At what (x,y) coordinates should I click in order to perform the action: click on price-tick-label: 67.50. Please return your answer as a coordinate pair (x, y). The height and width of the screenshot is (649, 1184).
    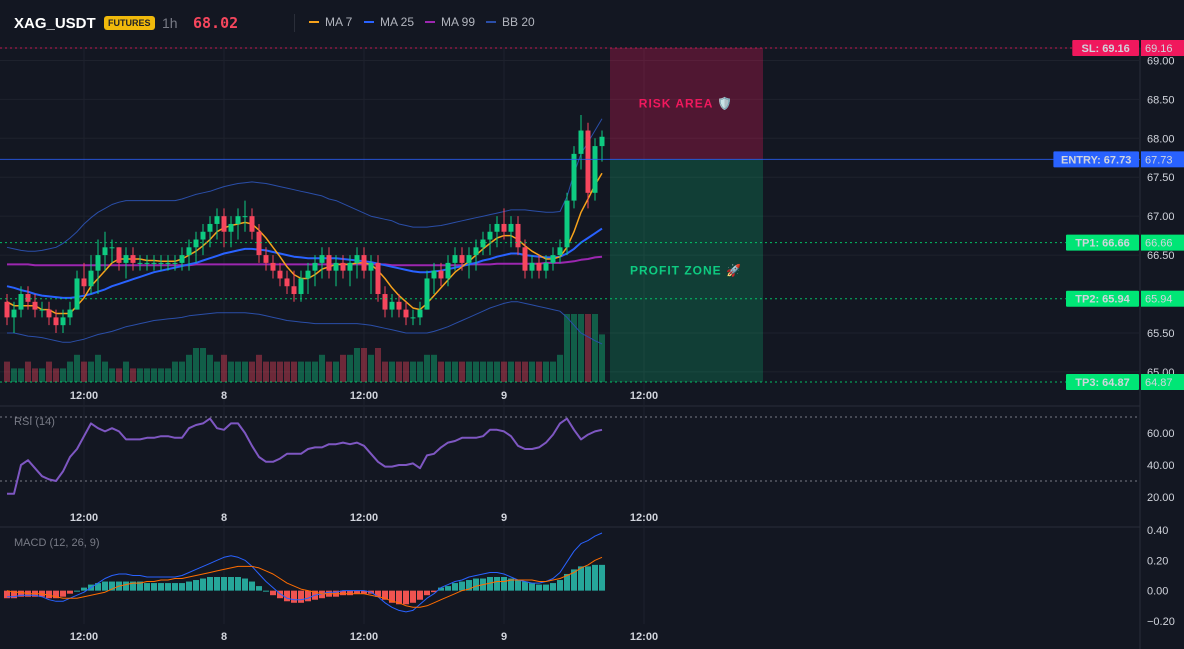
    Looking at the image, I should click on (1161, 178).